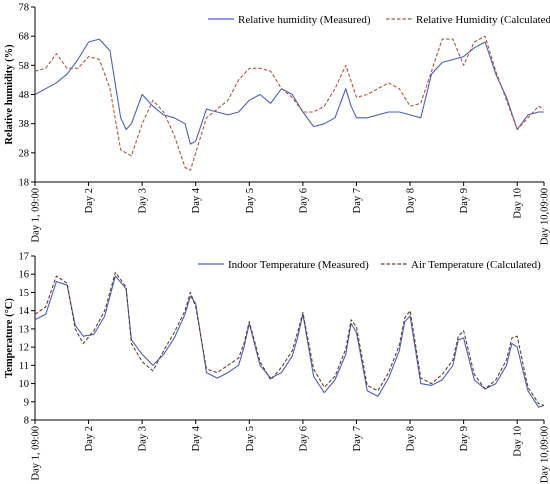 This screenshot has width=550, height=484. Describe the element at coordinates (304, 20) in the screenshot. I see `legend-label: Relative humidity (Measured)` at that location.